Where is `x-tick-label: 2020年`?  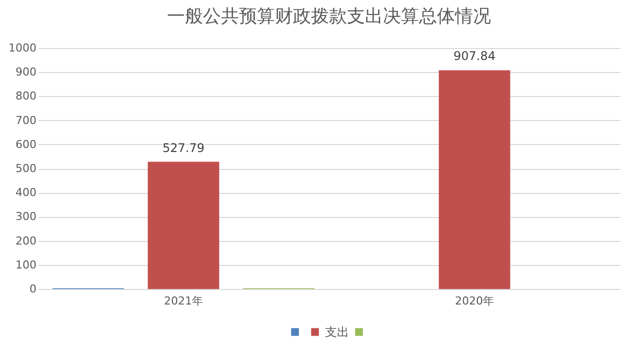
x-tick-label: 2020年 is located at coordinates (474, 301).